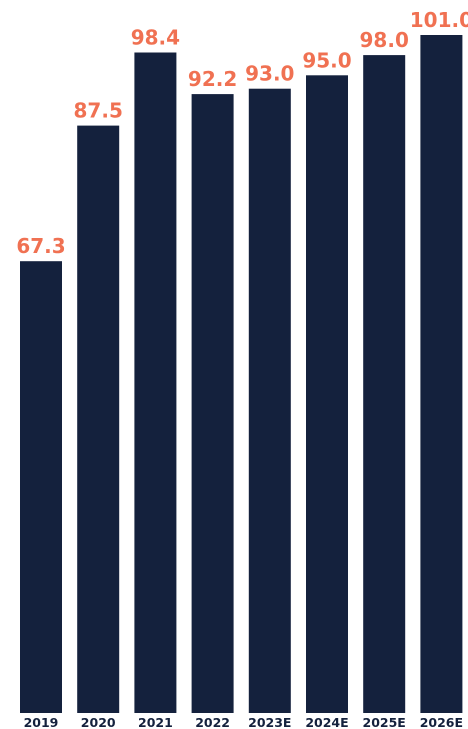 The image size is (468, 729). I want to click on value-label-2021: 98.4, so click(155, 38).